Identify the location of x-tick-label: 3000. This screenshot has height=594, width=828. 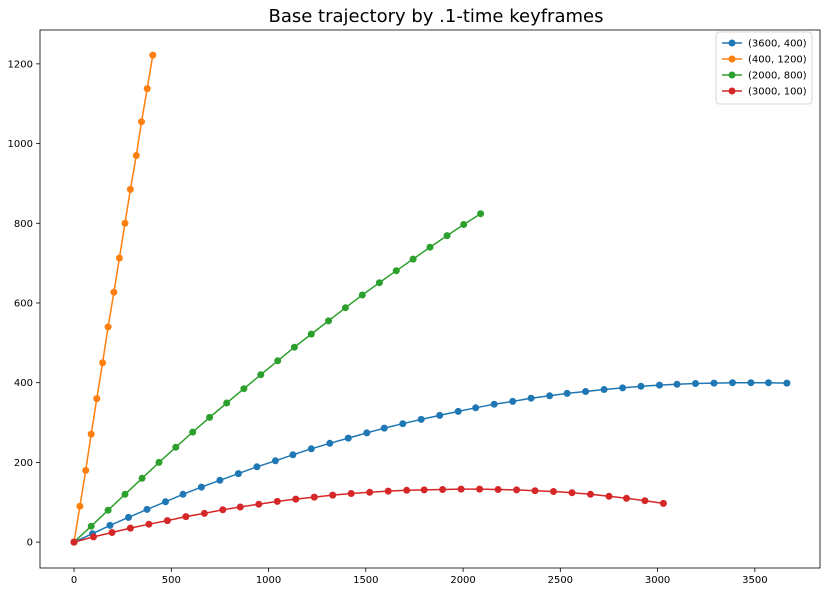
(657, 580).